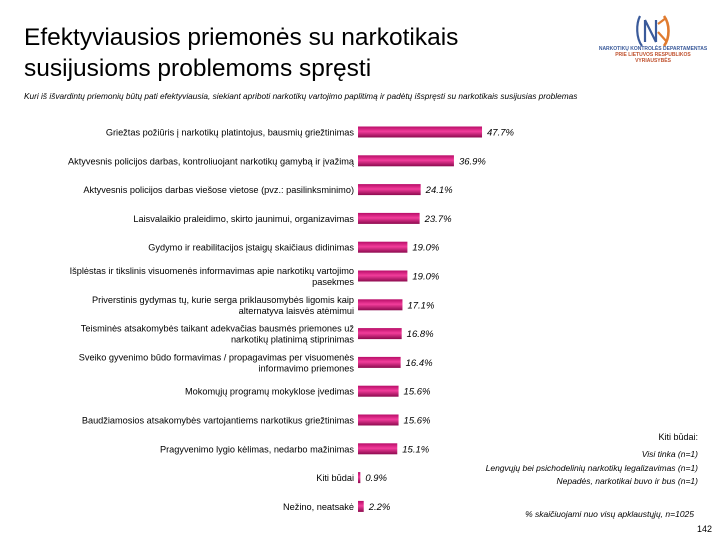 The image size is (720, 540). What do you see at coordinates (419, 363) in the screenshot?
I see `value-label: 16.4%` at bounding box center [419, 363].